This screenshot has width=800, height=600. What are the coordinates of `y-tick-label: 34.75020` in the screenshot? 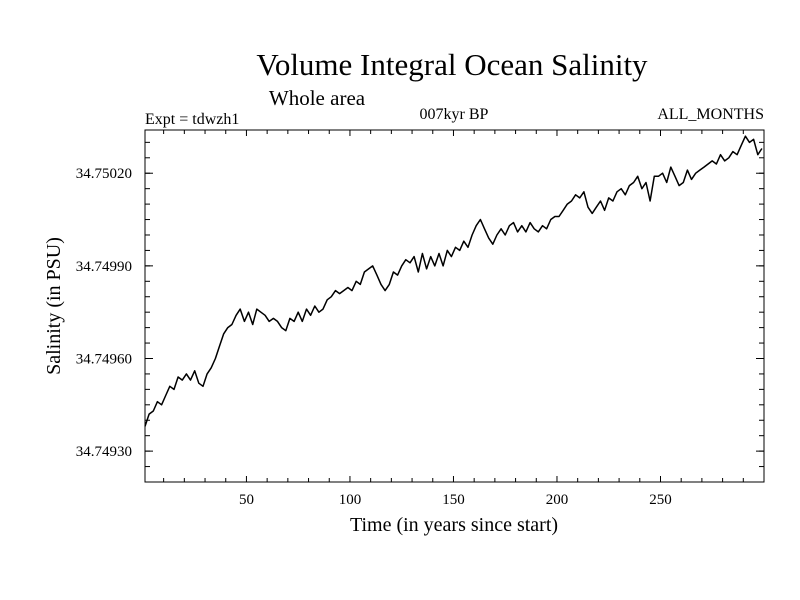 It's located at (104, 174).